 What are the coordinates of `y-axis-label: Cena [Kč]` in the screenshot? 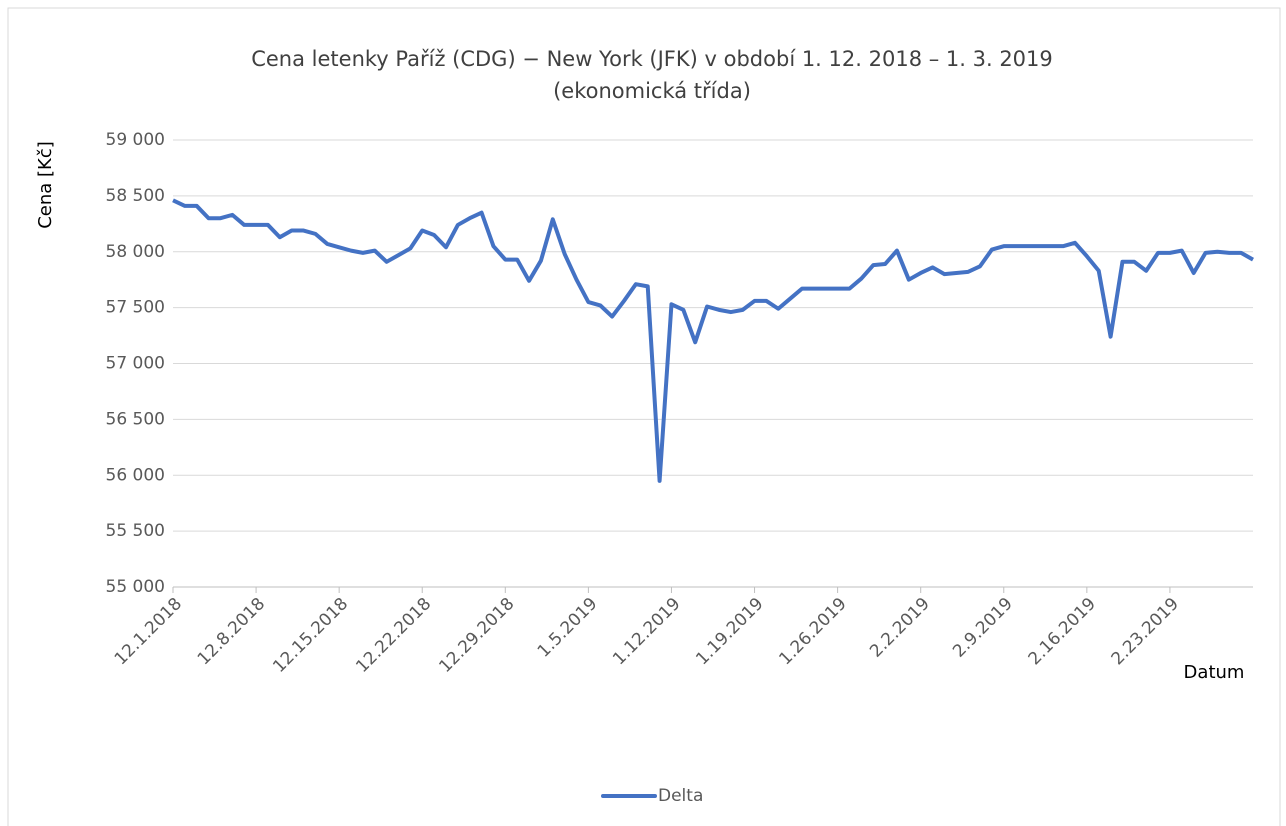 It's located at (45, 185).